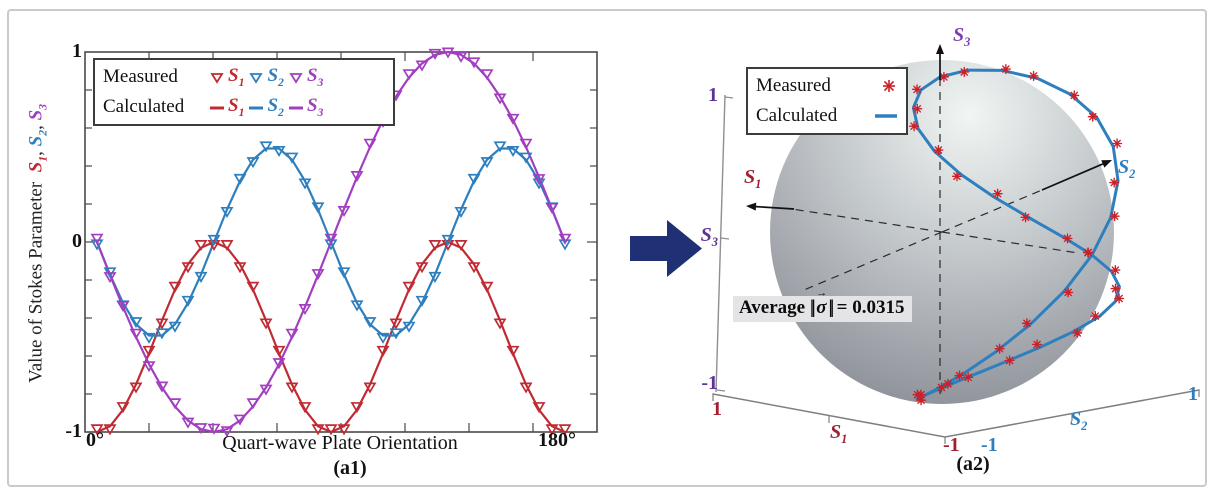 This screenshot has width=1214, height=492. Describe the element at coordinates (77, 51) in the screenshot. I see `a1-ytick-1: 1` at that location.